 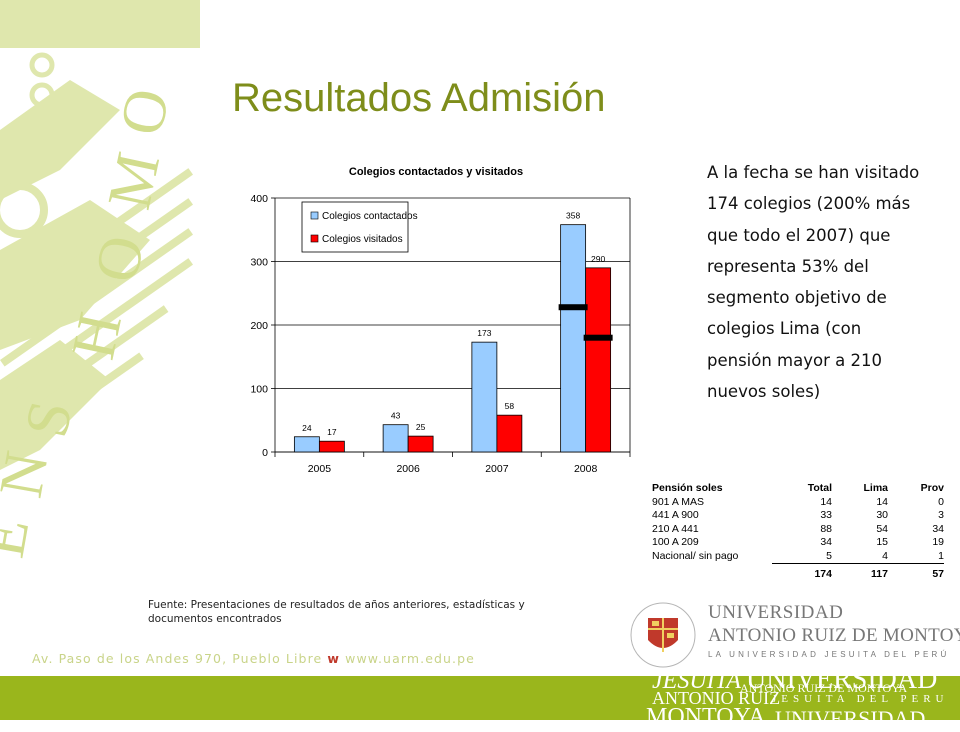 I want to click on band-text-universidad-2: UNIVERSIDAD, so click(x=850, y=718).